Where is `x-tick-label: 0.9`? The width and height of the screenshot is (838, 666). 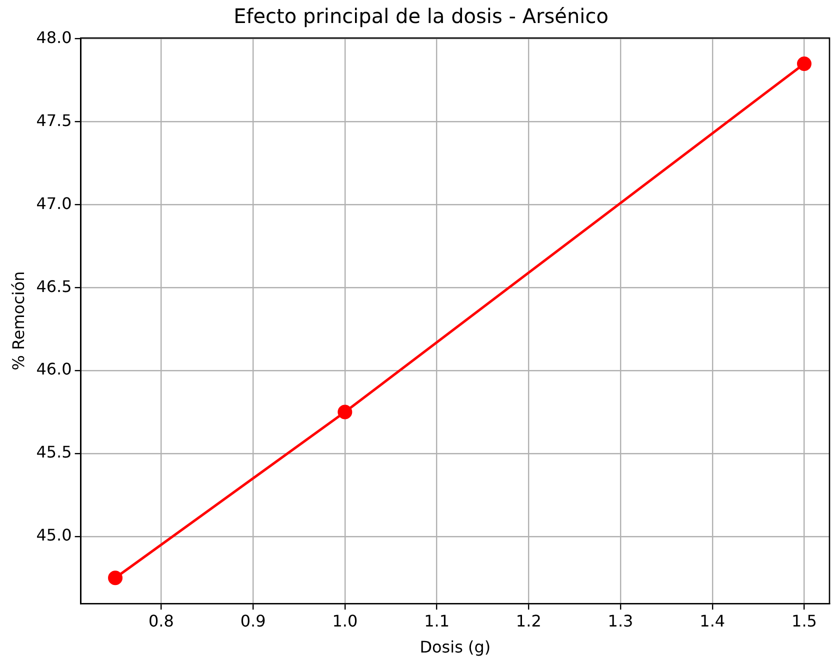 x-tick-label: 0.9 is located at coordinates (253, 620).